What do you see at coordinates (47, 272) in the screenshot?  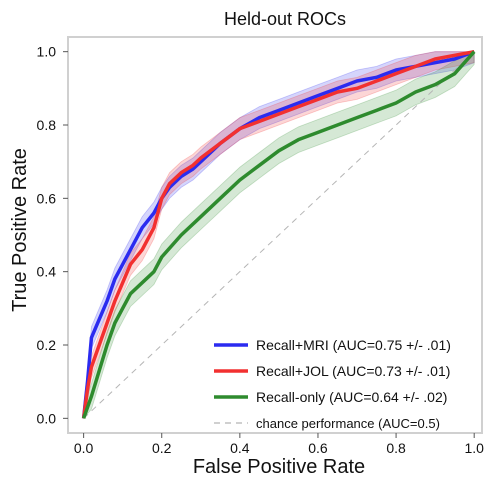 I see `y-tick-label: 0.4` at bounding box center [47, 272].